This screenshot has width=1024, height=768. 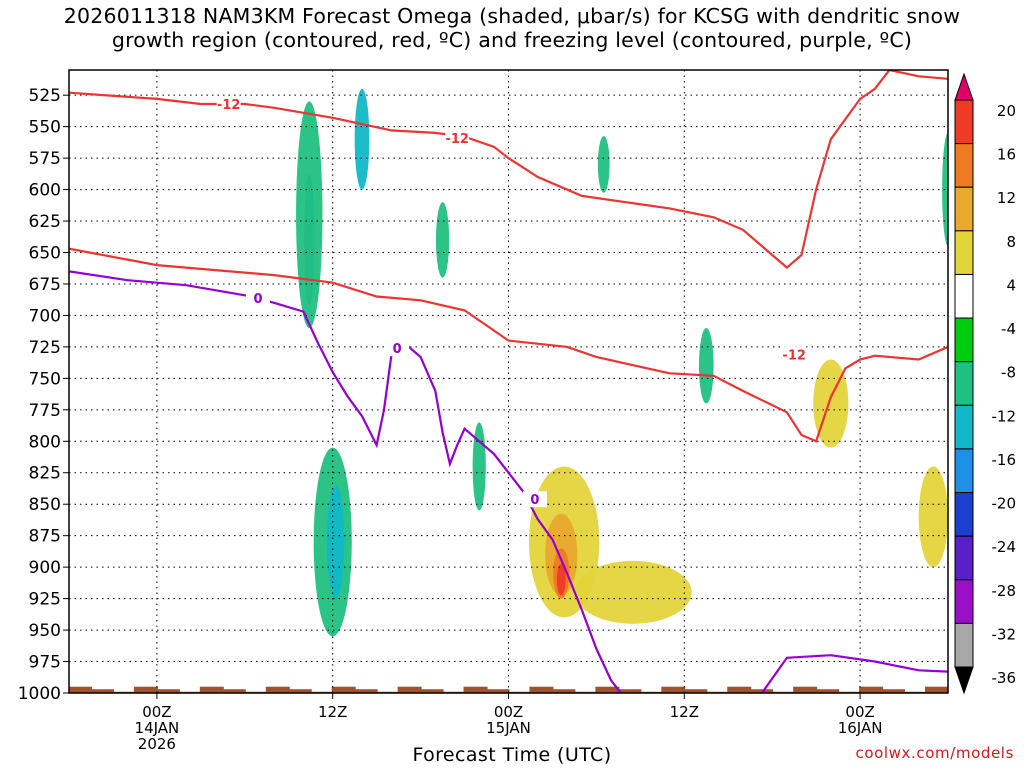 What do you see at coordinates (45, 631) in the screenshot?
I see `y-tick-label-950: 950` at bounding box center [45, 631].